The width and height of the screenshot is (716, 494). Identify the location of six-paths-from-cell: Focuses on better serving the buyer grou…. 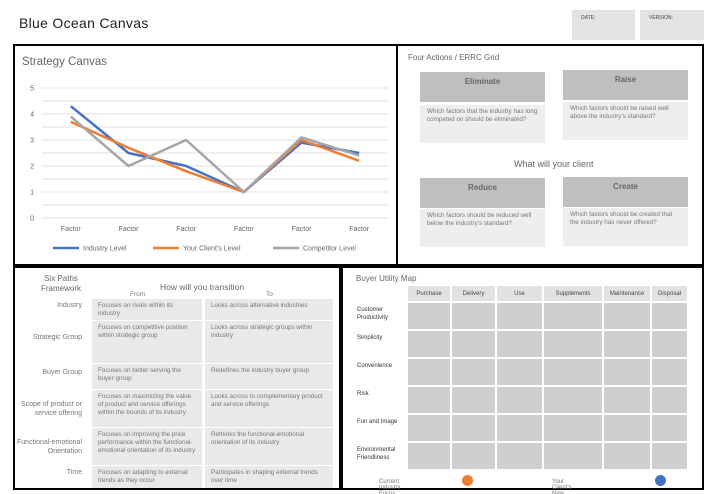
(147, 376).